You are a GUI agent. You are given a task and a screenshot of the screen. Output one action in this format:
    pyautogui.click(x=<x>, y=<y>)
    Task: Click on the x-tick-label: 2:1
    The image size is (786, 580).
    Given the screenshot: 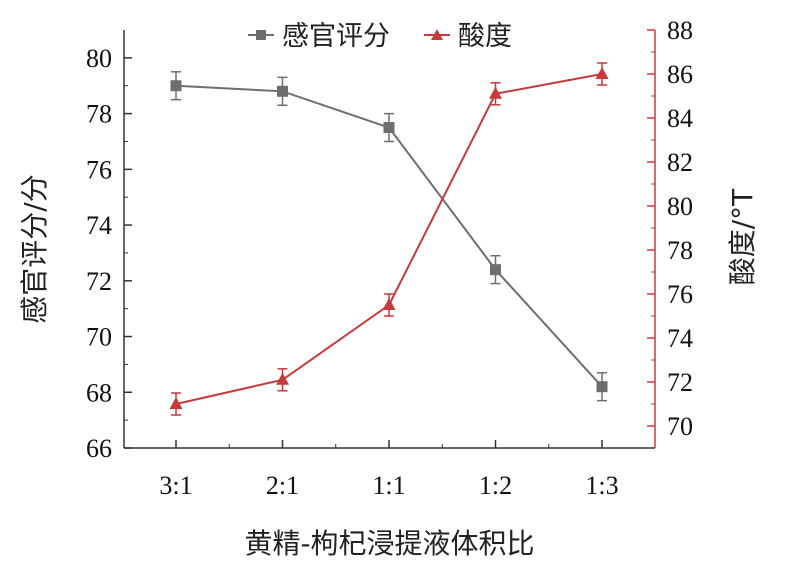 What is the action you would take?
    pyautogui.click(x=282, y=485)
    